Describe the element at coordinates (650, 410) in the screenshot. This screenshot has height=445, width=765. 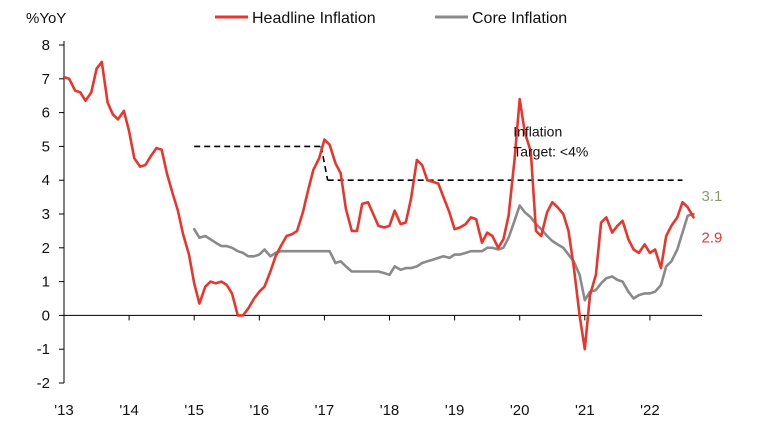
I see `x-tick-label: '22` at that location.